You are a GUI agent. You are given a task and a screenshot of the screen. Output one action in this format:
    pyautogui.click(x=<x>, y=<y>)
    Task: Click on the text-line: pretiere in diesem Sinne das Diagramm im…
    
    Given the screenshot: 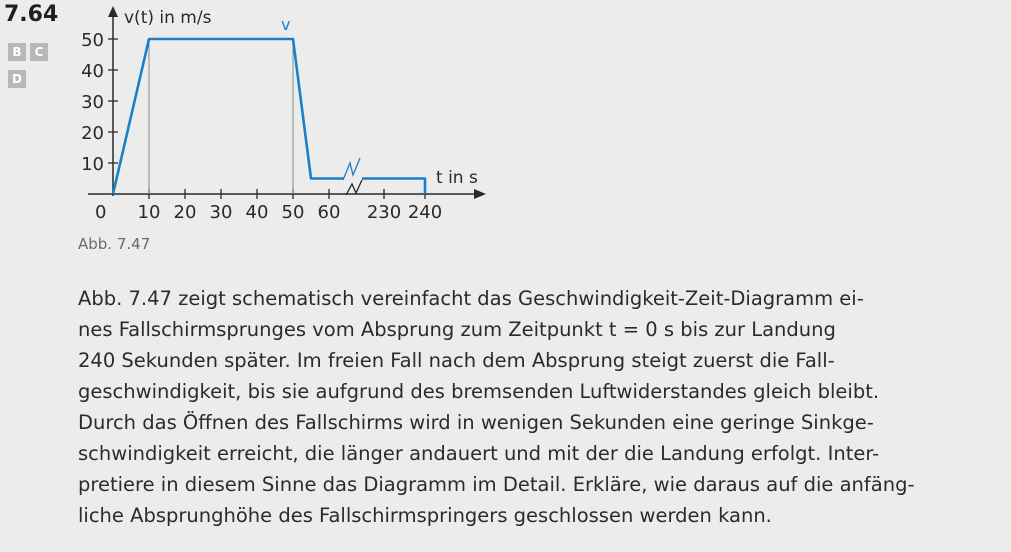 What is the action you would take?
    pyautogui.click(x=496, y=484)
    